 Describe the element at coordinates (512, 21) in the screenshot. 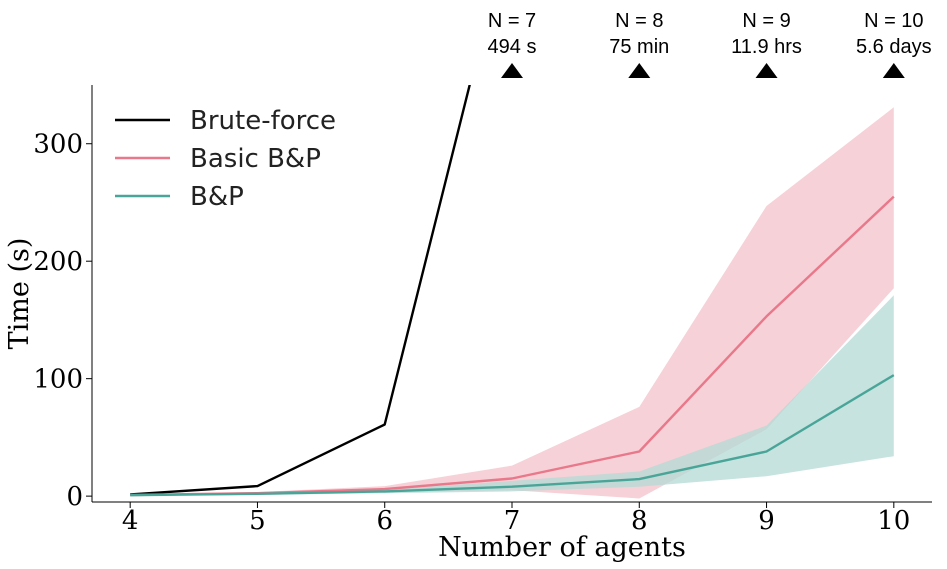

I see `annotation-n-label: N = 7` at that location.